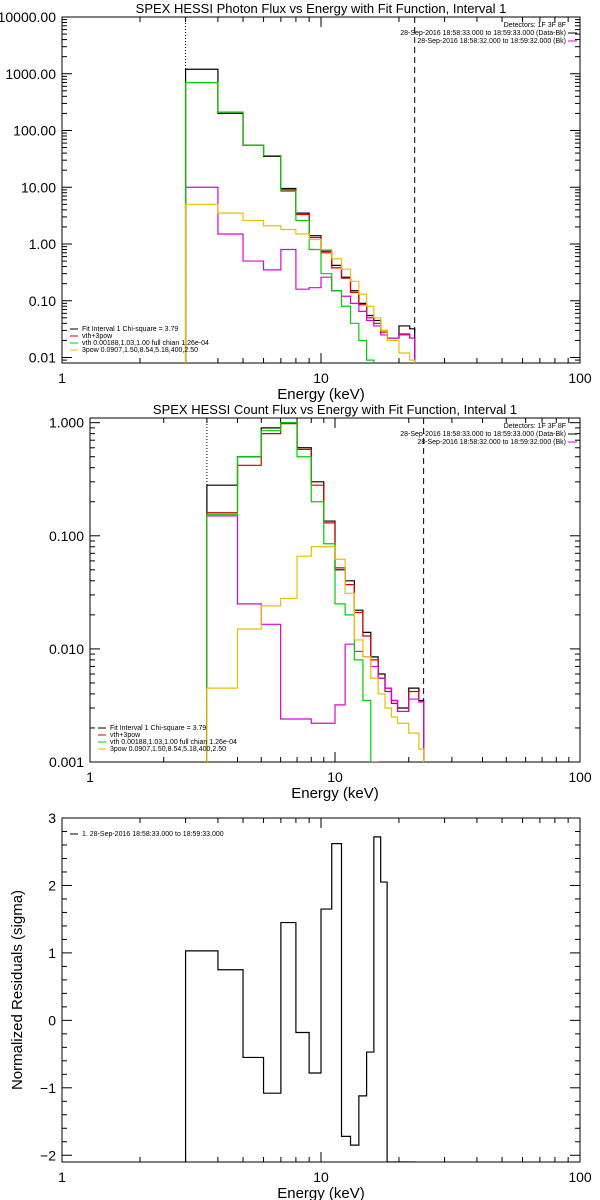 This screenshot has height=1200, width=600. Describe the element at coordinates (48, 1155) in the screenshot. I see `y-tick-label: −2` at that location.